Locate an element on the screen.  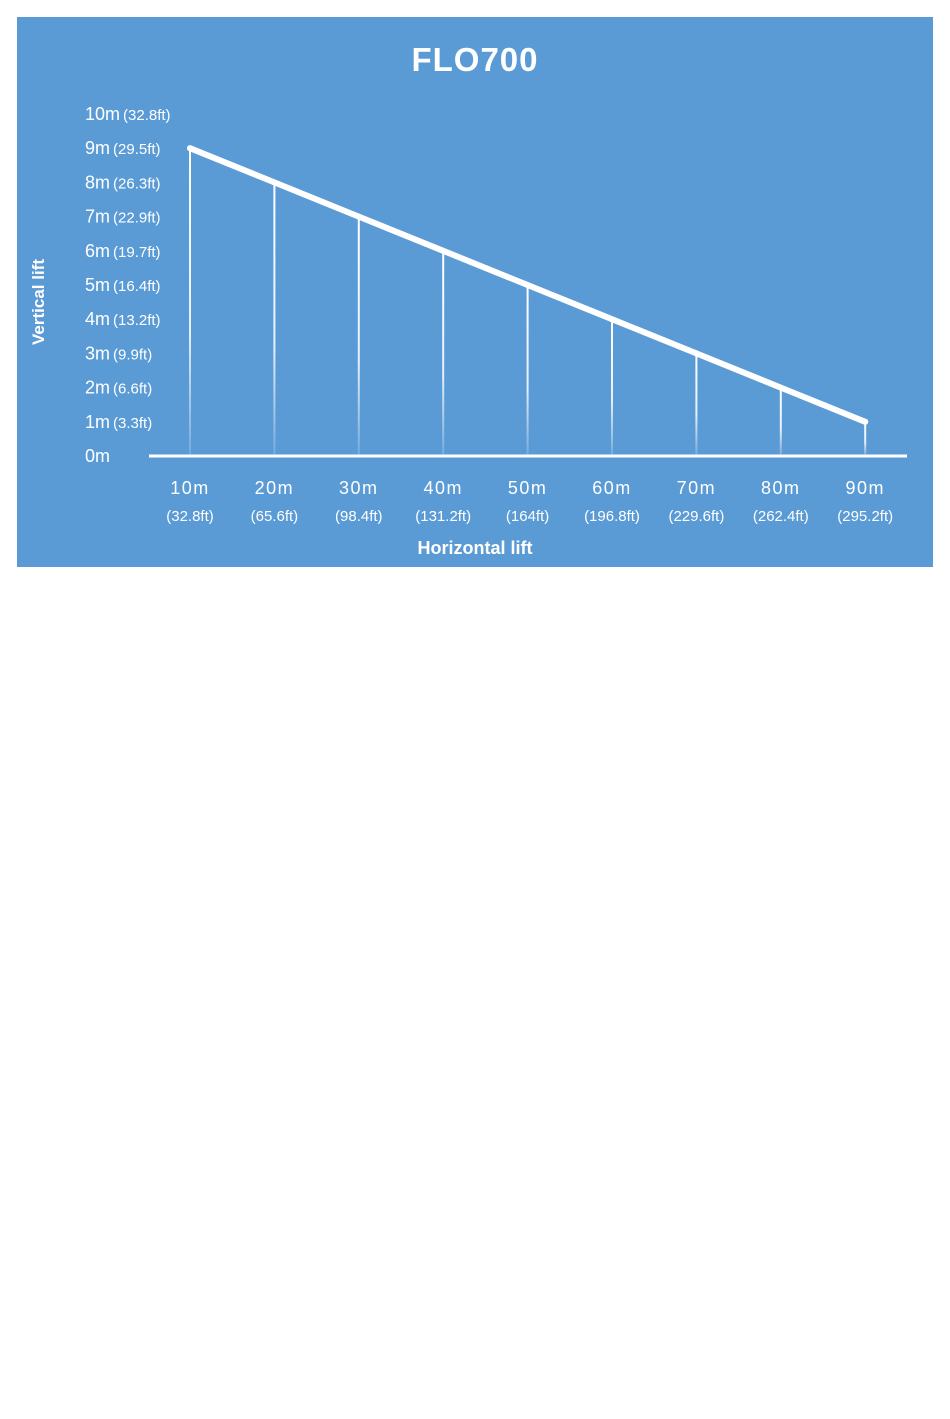
x-axis-title: Horizontal lift is located at coordinates (475, 548).